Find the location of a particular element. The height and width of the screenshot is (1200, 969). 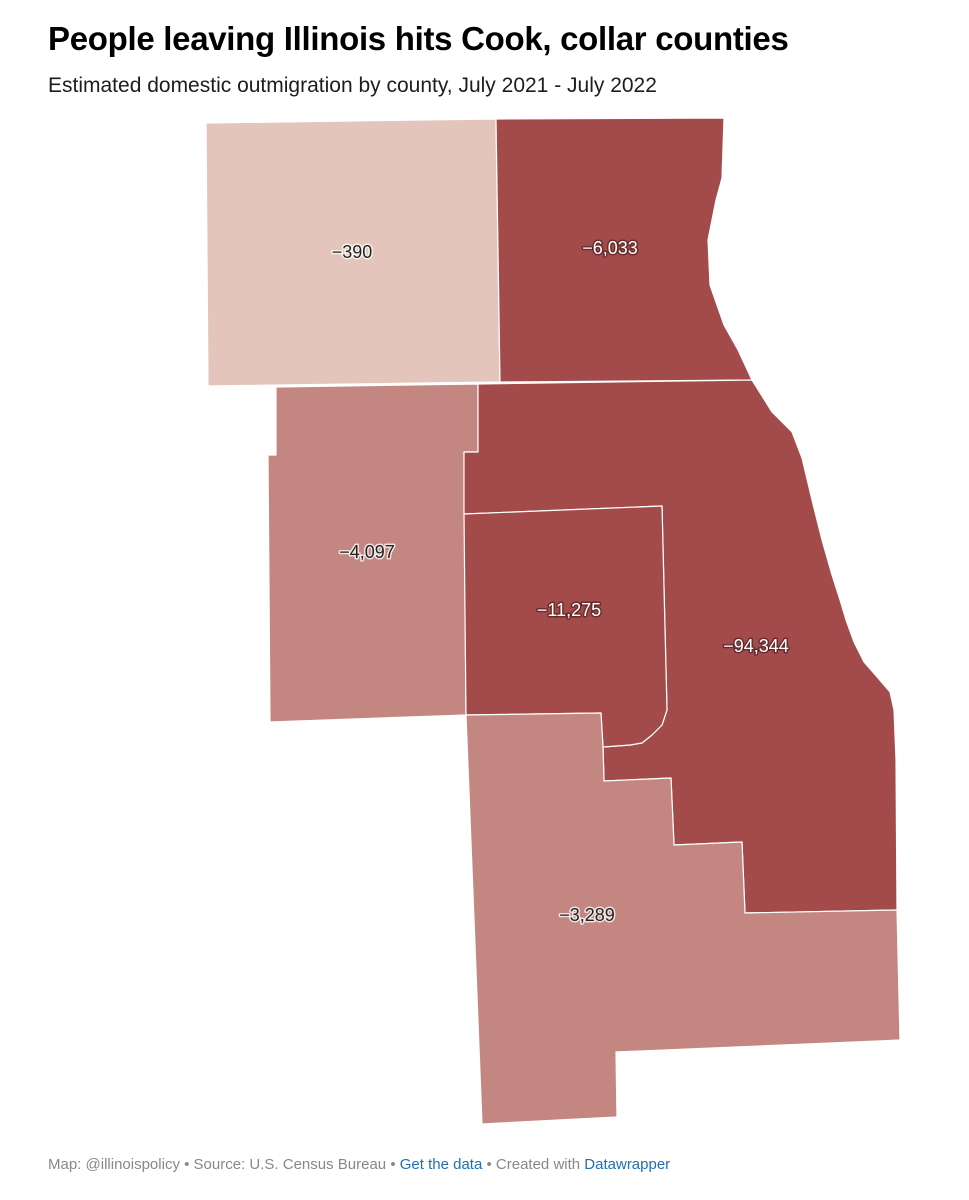

get-the-data-link: Get the data is located at coordinates (441, 1164).